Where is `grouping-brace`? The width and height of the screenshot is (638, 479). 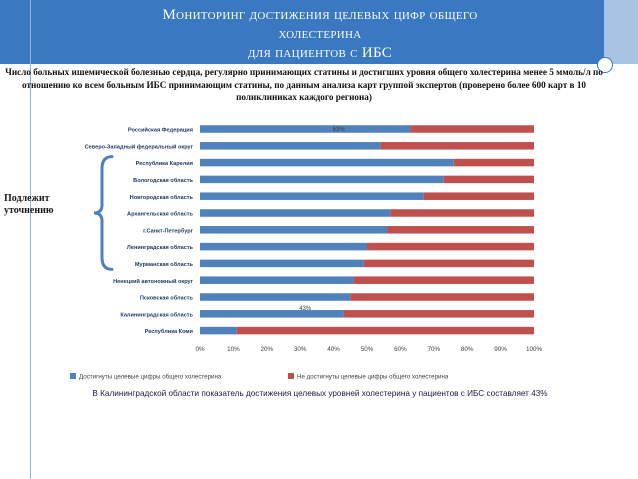 grouping-brace is located at coordinates (103, 213).